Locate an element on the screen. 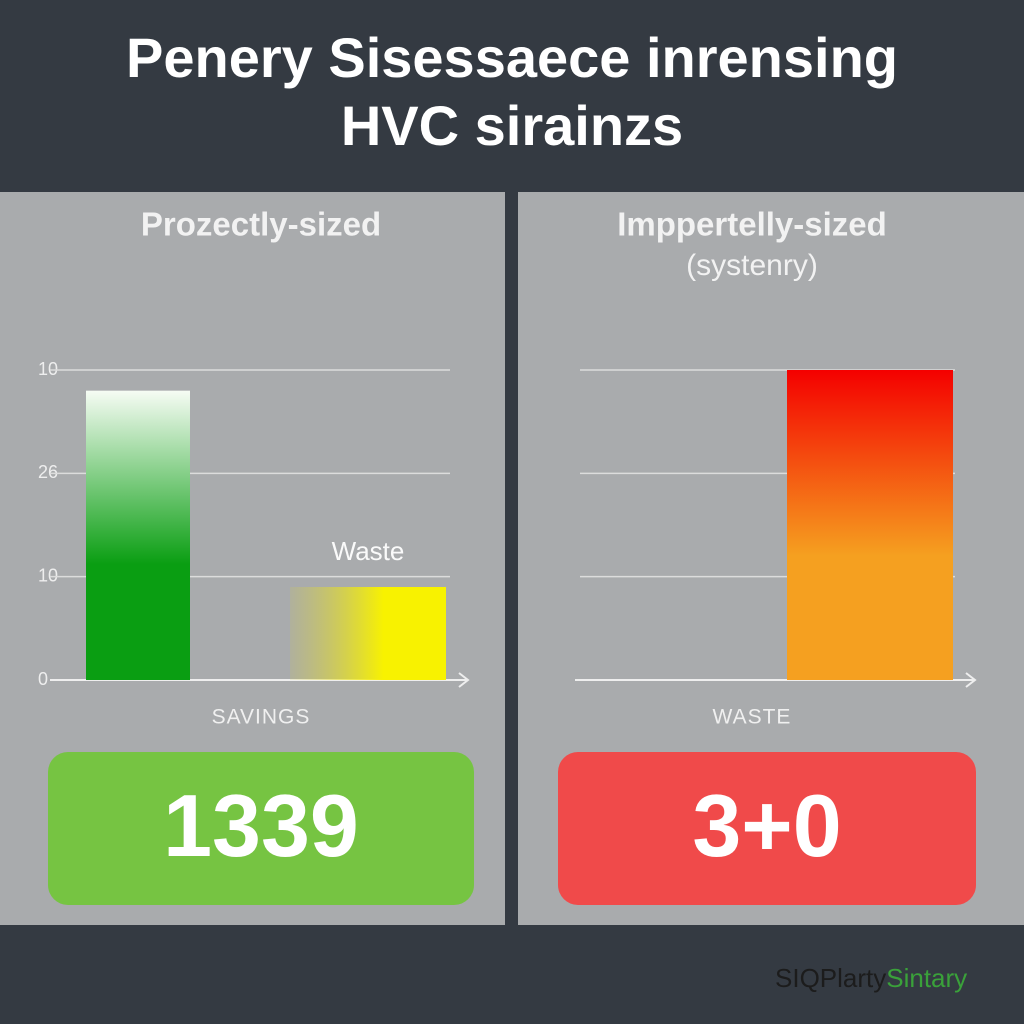 The height and width of the screenshot is (1024, 1024). summary-value: 3+0 is located at coordinates (766, 825).